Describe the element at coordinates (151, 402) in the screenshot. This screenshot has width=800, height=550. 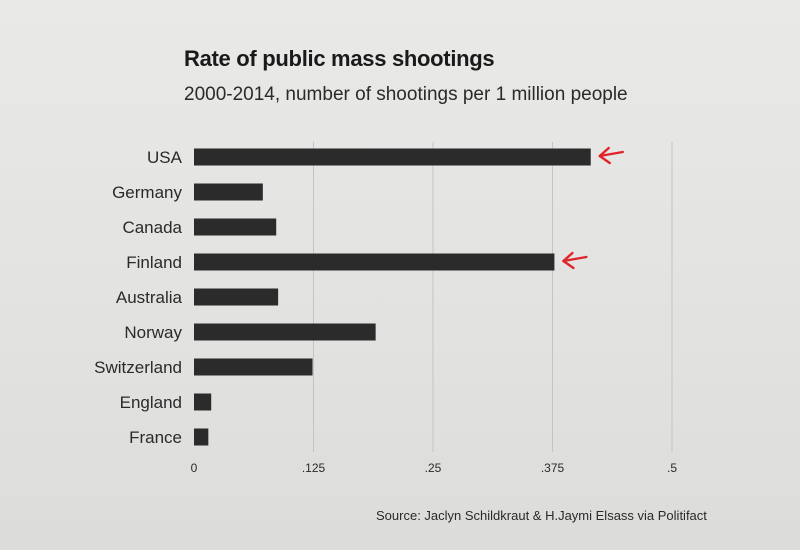
I see `category-label: England` at that location.